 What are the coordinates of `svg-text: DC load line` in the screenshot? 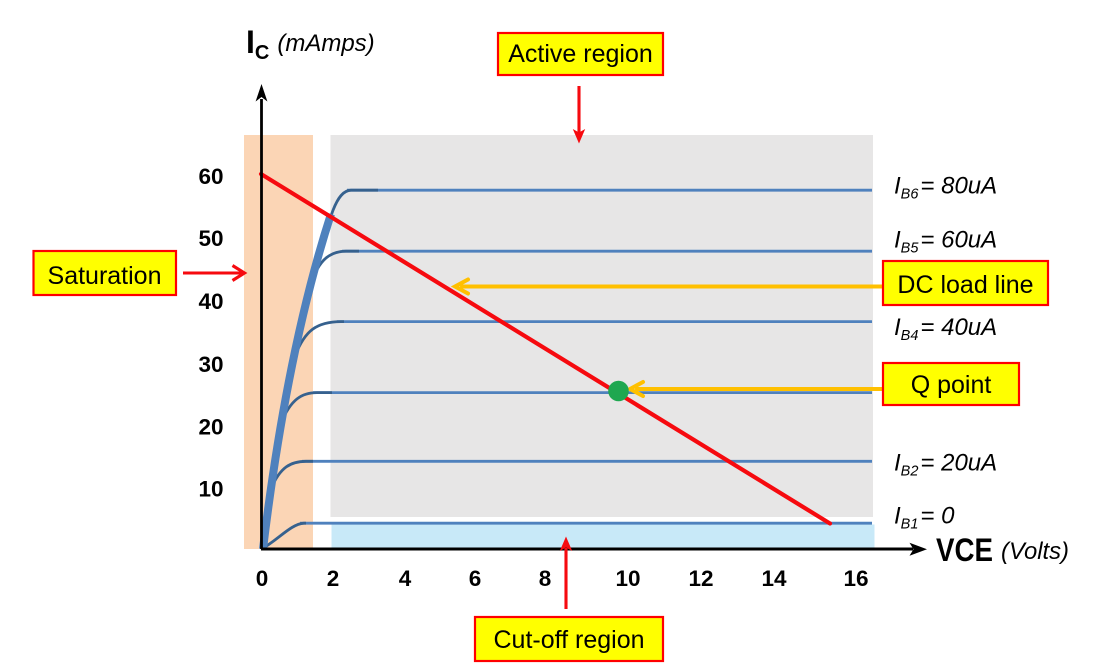 It's located at (965, 285).